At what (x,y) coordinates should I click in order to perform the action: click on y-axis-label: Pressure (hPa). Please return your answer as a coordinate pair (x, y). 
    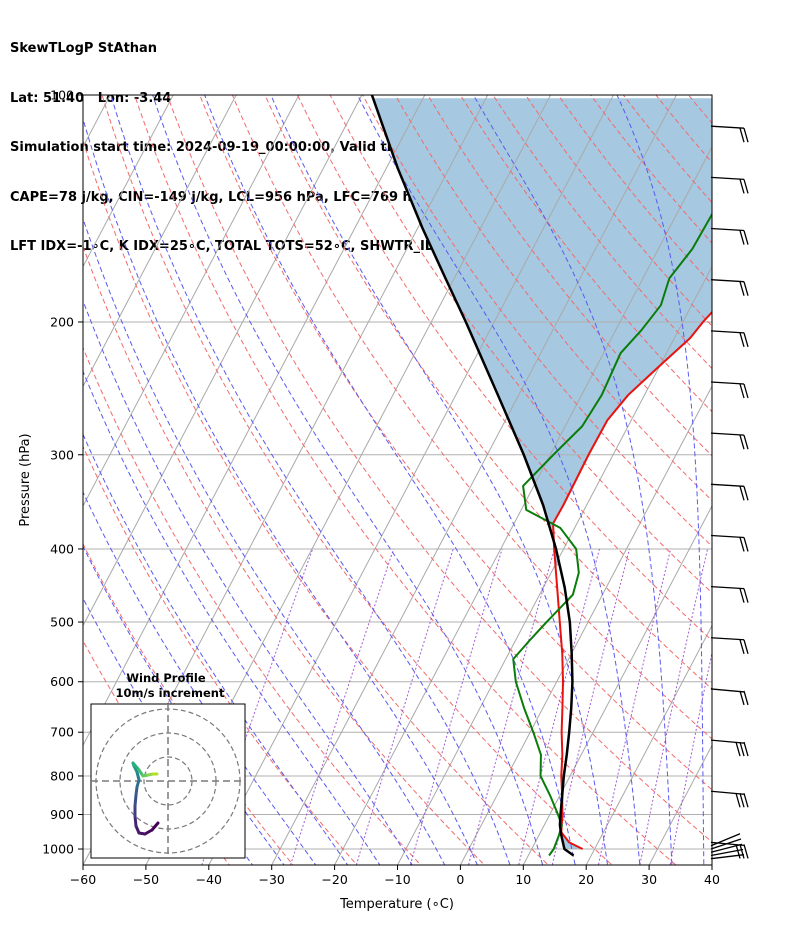
    Looking at the image, I should click on (25, 479).